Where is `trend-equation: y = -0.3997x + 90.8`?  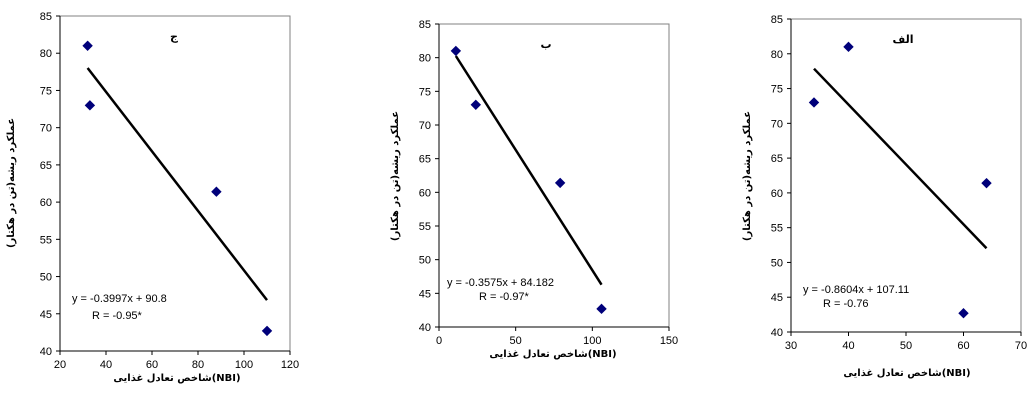 trend-equation: y = -0.3997x + 90.8 is located at coordinates (119, 299).